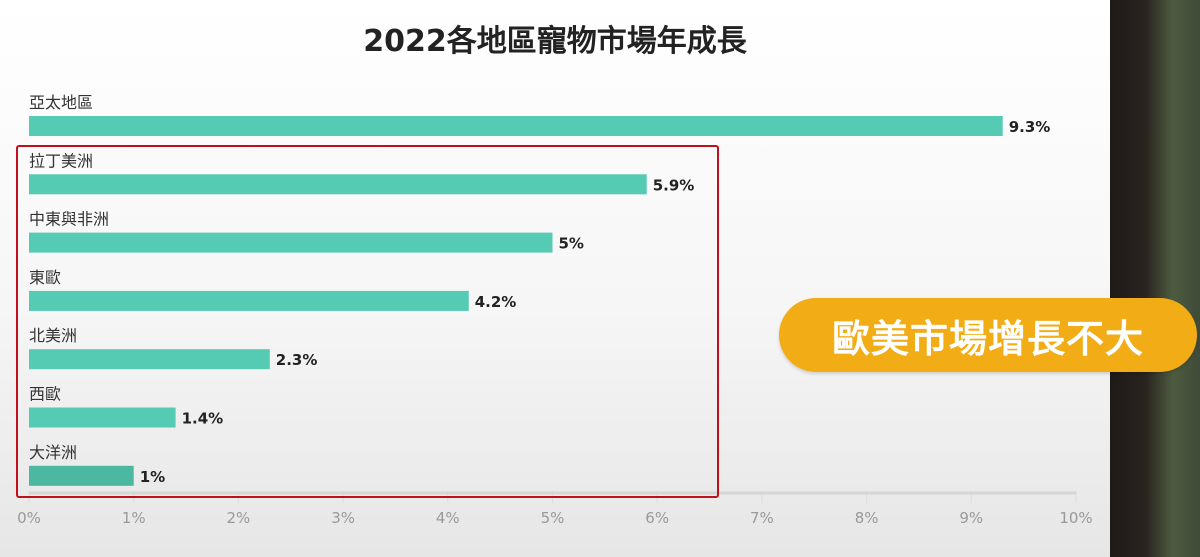 The width and height of the screenshot is (1200, 557). What do you see at coordinates (1155, 278) in the screenshot?
I see `video-side-panel` at bounding box center [1155, 278].